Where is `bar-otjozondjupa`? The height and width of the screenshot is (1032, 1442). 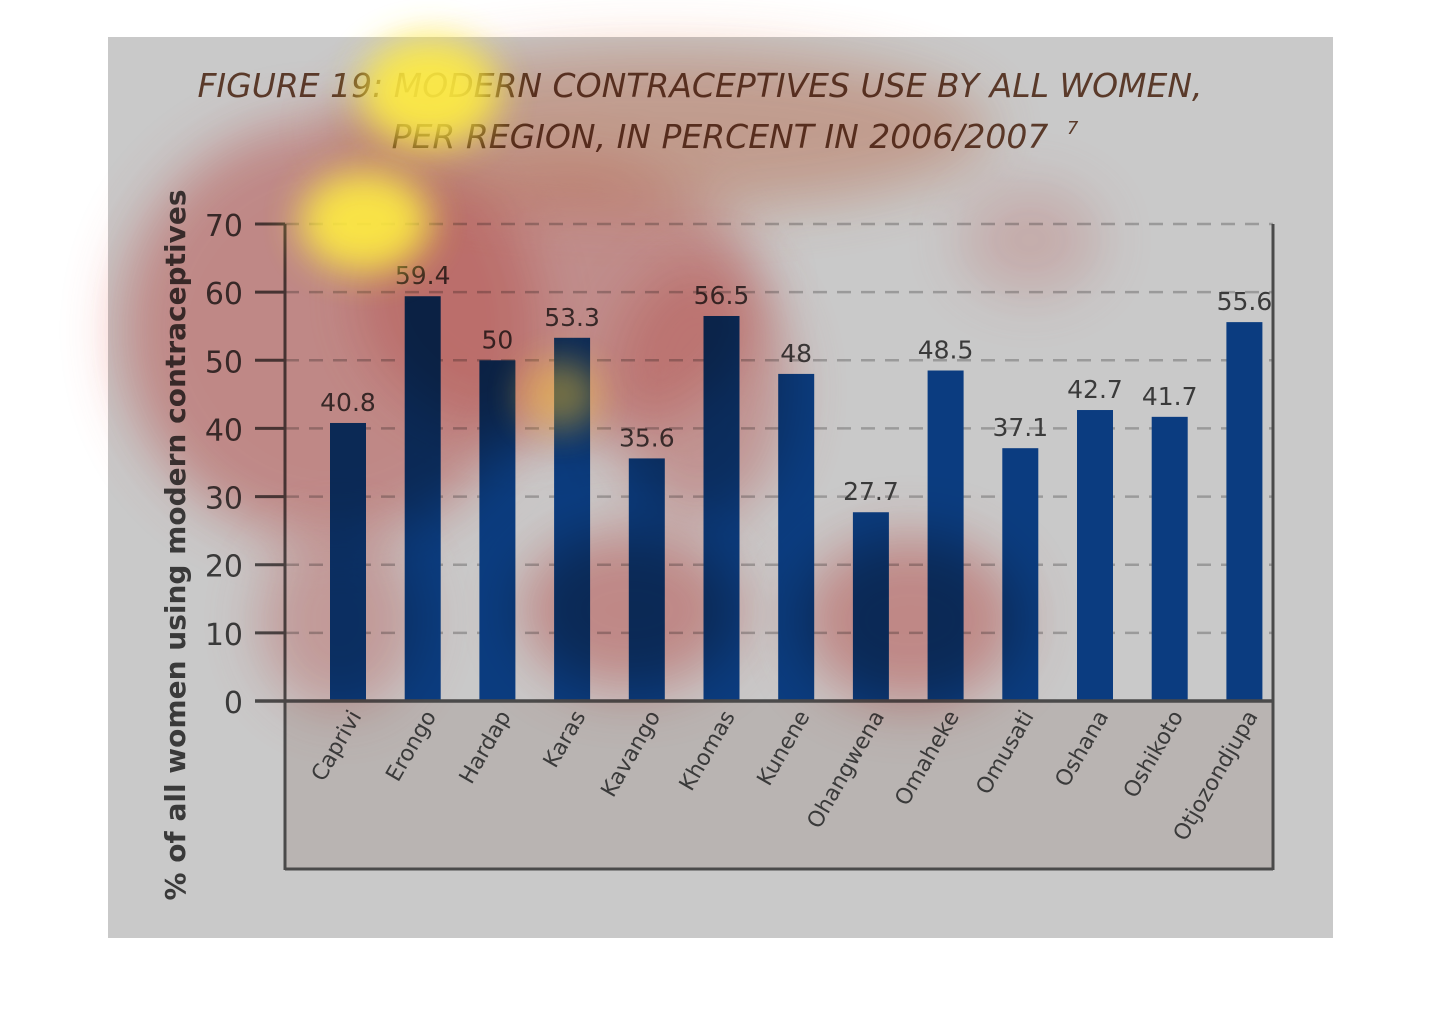 bar-otjozondjupa is located at coordinates (1244, 511).